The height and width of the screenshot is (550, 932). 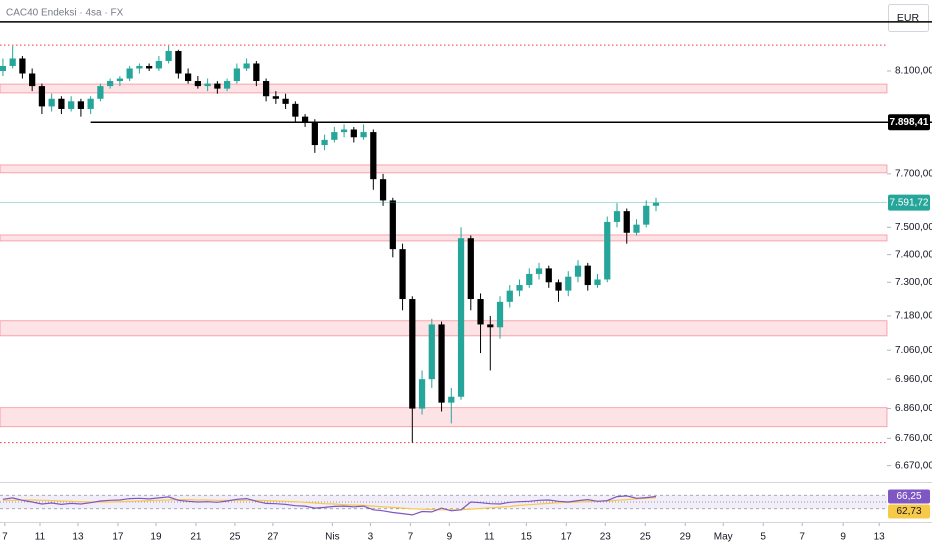 I want to click on x-tick-label: 27, so click(x=273, y=537).